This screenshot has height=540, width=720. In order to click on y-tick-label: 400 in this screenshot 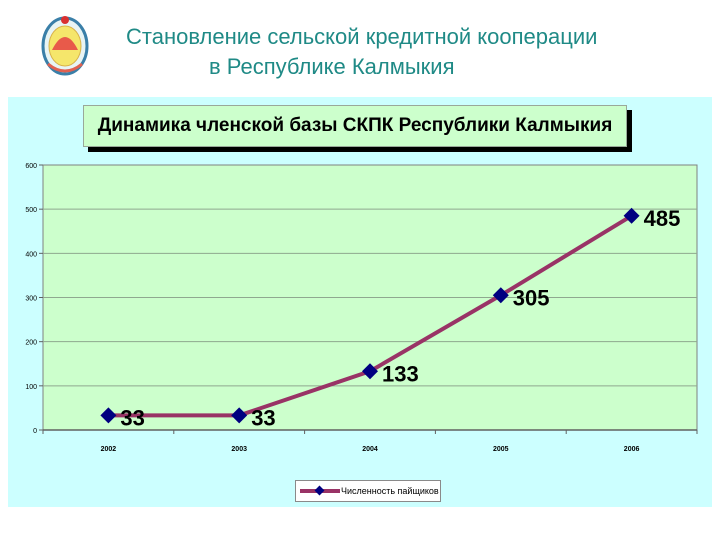, I will do `click(31, 254)`.